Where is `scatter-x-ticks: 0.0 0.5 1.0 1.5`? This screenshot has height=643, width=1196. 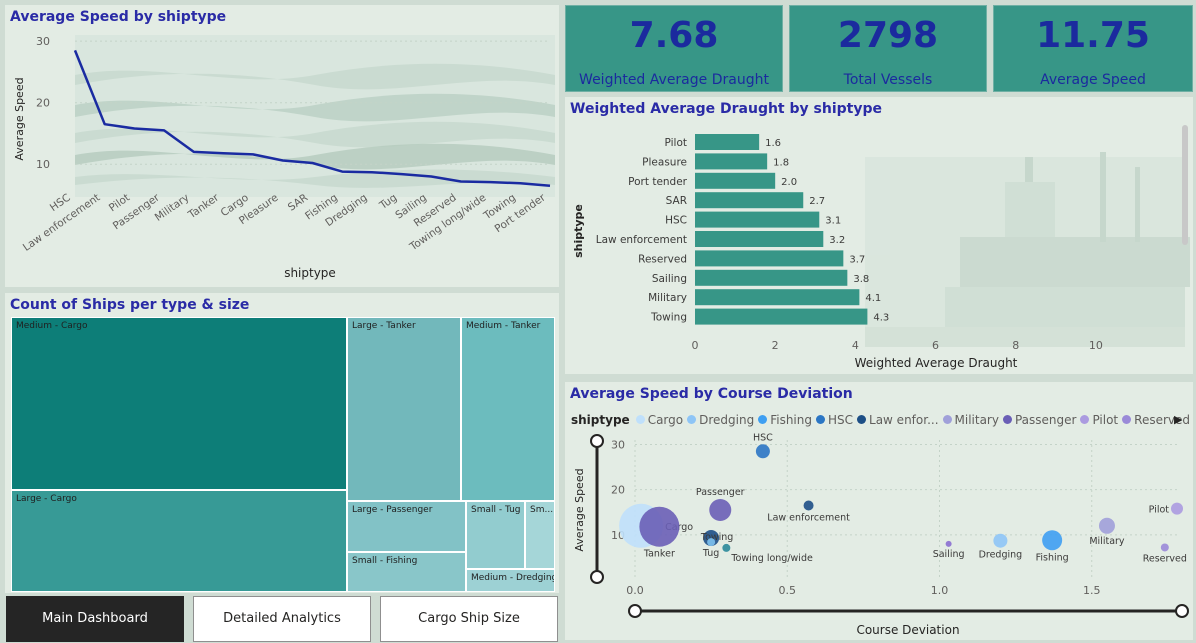 scatter-x-ticks: 0.0 0.5 1.0 1.5 is located at coordinates (863, 590).